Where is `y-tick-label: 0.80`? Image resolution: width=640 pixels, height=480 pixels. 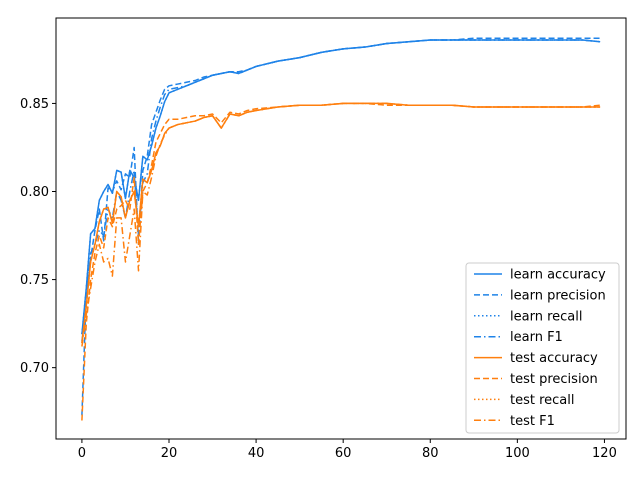 y-tick-label: 0.80 is located at coordinates (34, 192).